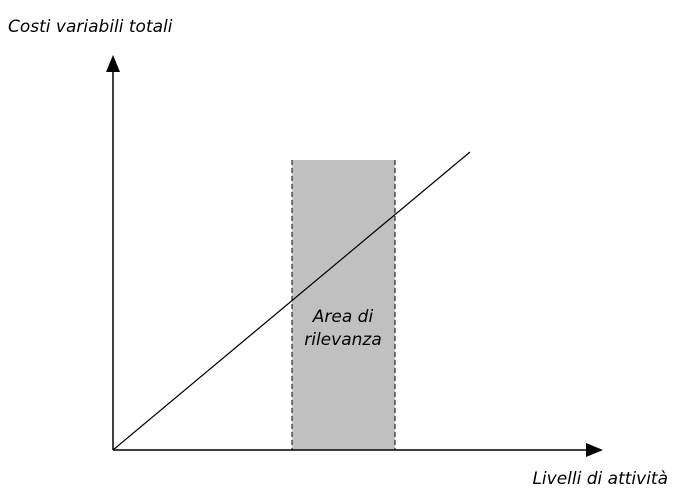  Describe the element at coordinates (594, 450) in the screenshot. I see `x-axis-arrow` at that location.